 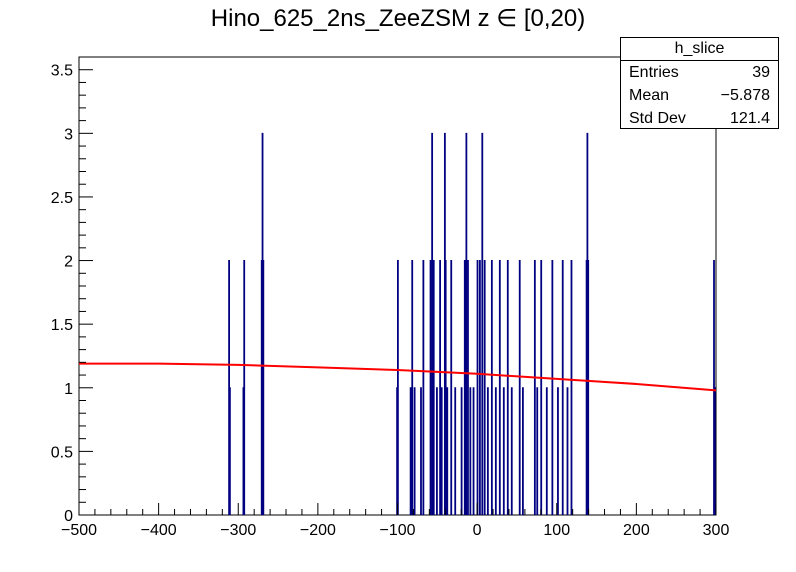 What do you see at coordinates (68, 262) in the screenshot?
I see `y-tick-label: 2` at bounding box center [68, 262].